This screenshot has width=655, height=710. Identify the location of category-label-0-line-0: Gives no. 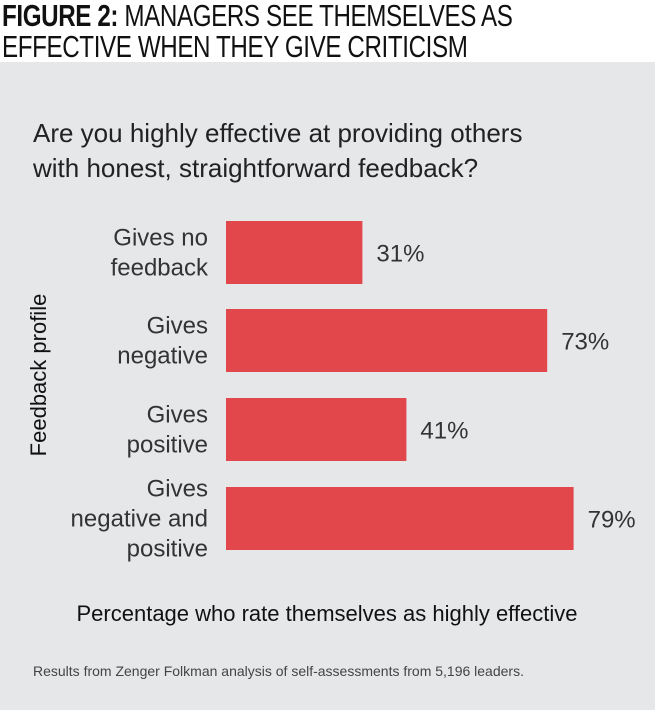
(160, 238).